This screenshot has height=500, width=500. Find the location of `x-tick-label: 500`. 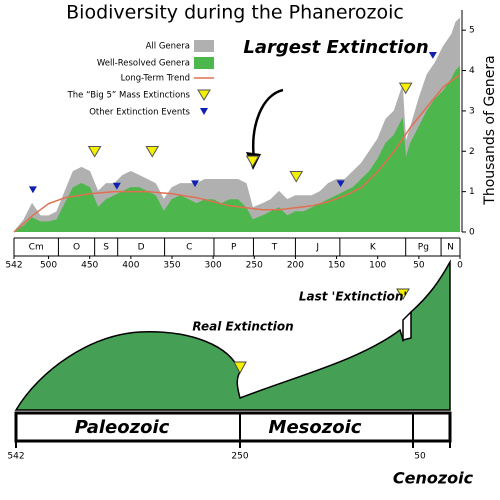

x-tick-label: 500 is located at coordinates (48, 266).